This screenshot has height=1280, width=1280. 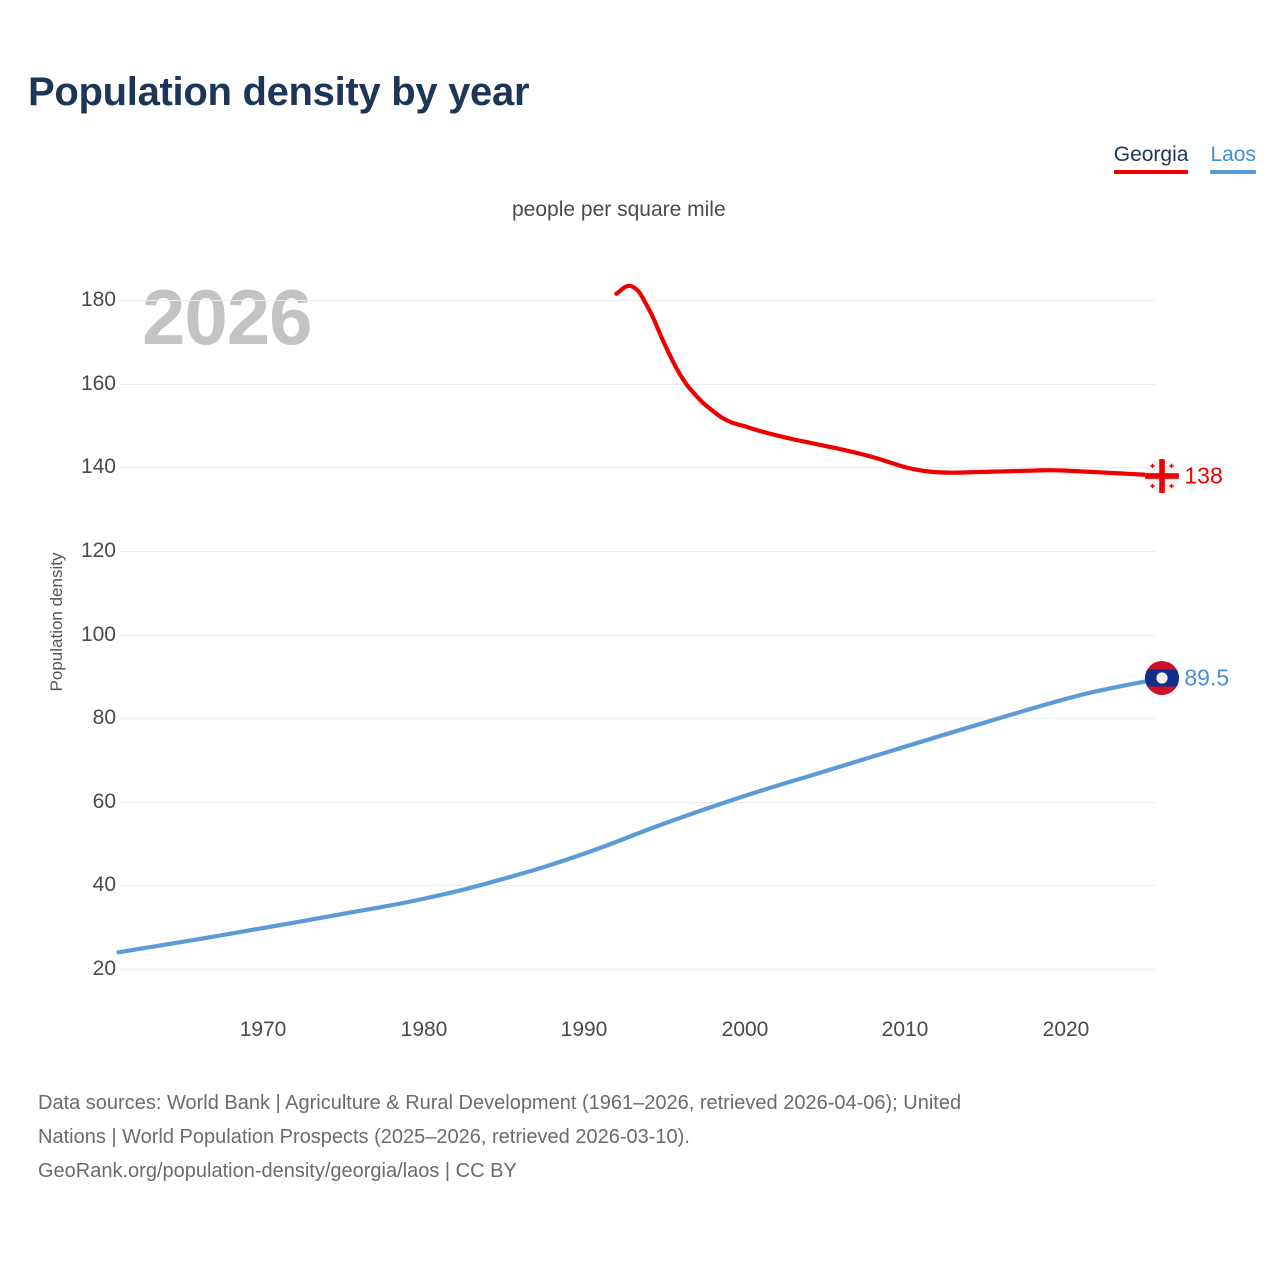 I want to click on y-tick-label: 20, so click(x=104, y=968).